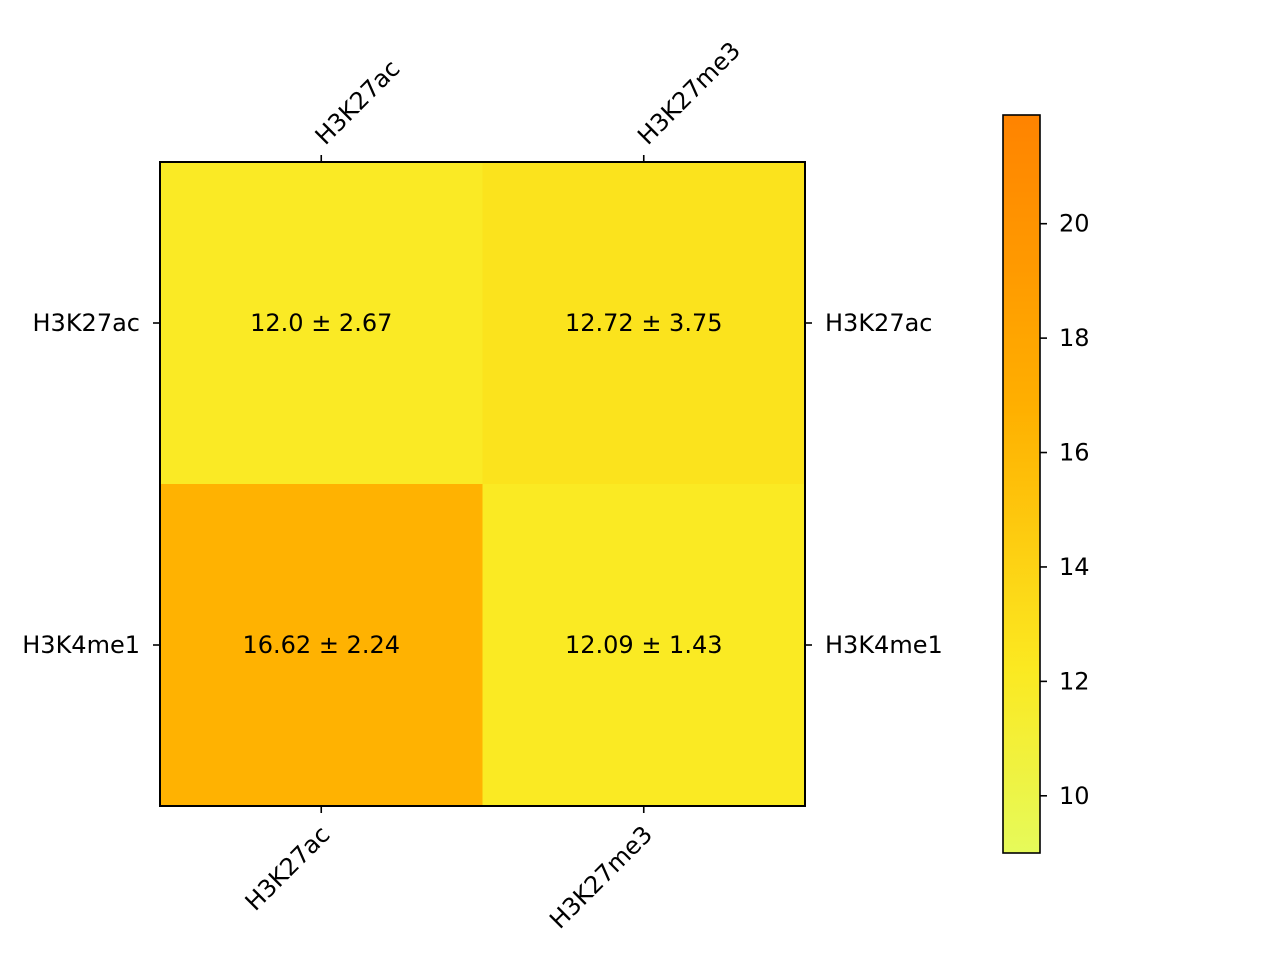 The height and width of the screenshot is (960, 1280). Describe the element at coordinates (689, 93) in the screenshot. I see `x-tick-label-top: H3K27me3` at that location.